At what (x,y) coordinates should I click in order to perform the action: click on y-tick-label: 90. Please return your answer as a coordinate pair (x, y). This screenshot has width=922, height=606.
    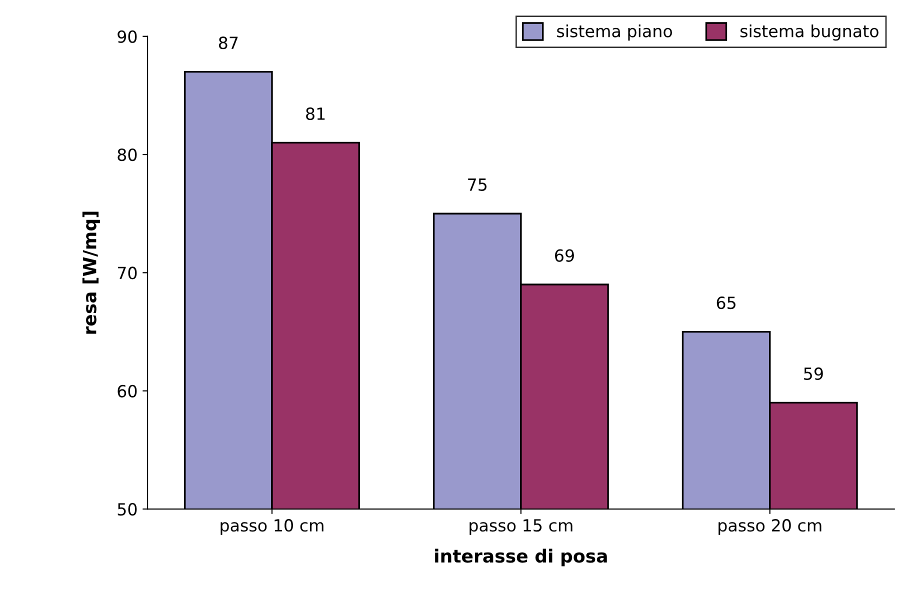
    Looking at the image, I should click on (127, 36).